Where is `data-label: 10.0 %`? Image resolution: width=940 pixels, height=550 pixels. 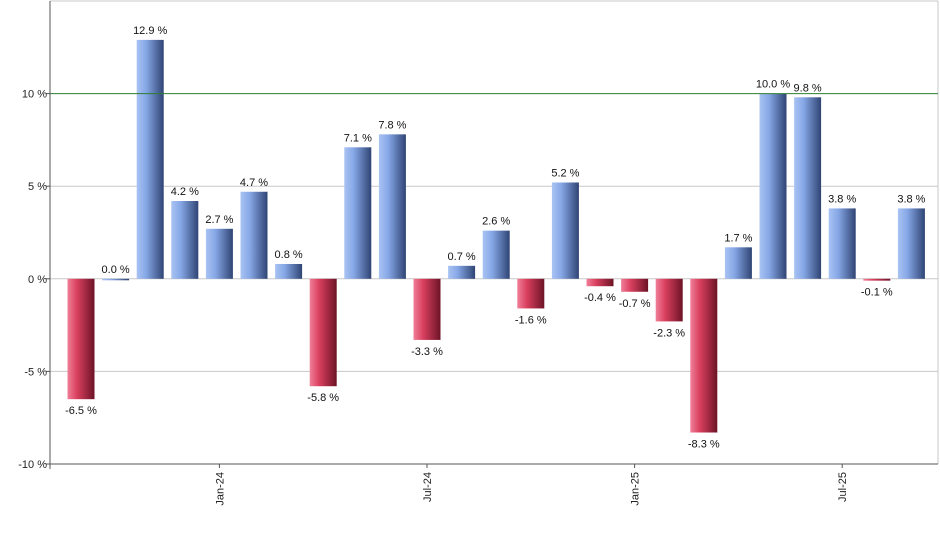 data-label: 10.0 % is located at coordinates (773, 85).